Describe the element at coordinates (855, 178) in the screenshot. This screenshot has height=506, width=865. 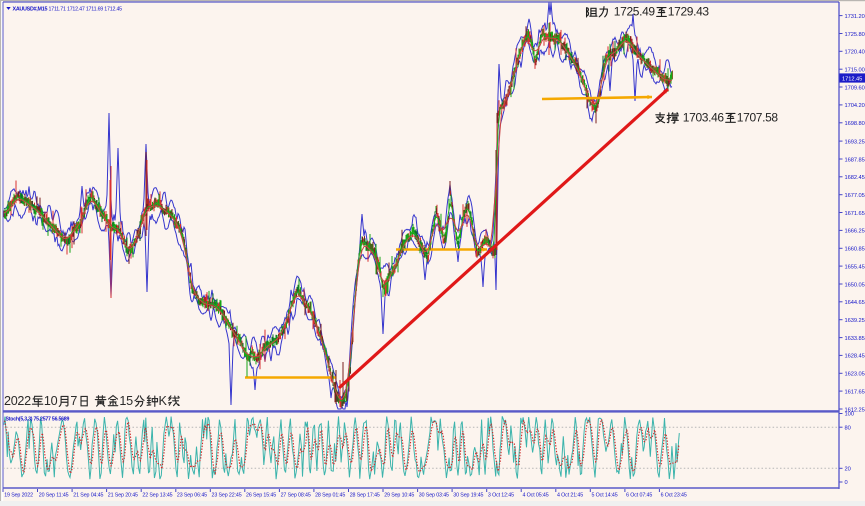
I see `svg-text: 1682.45` at that location.